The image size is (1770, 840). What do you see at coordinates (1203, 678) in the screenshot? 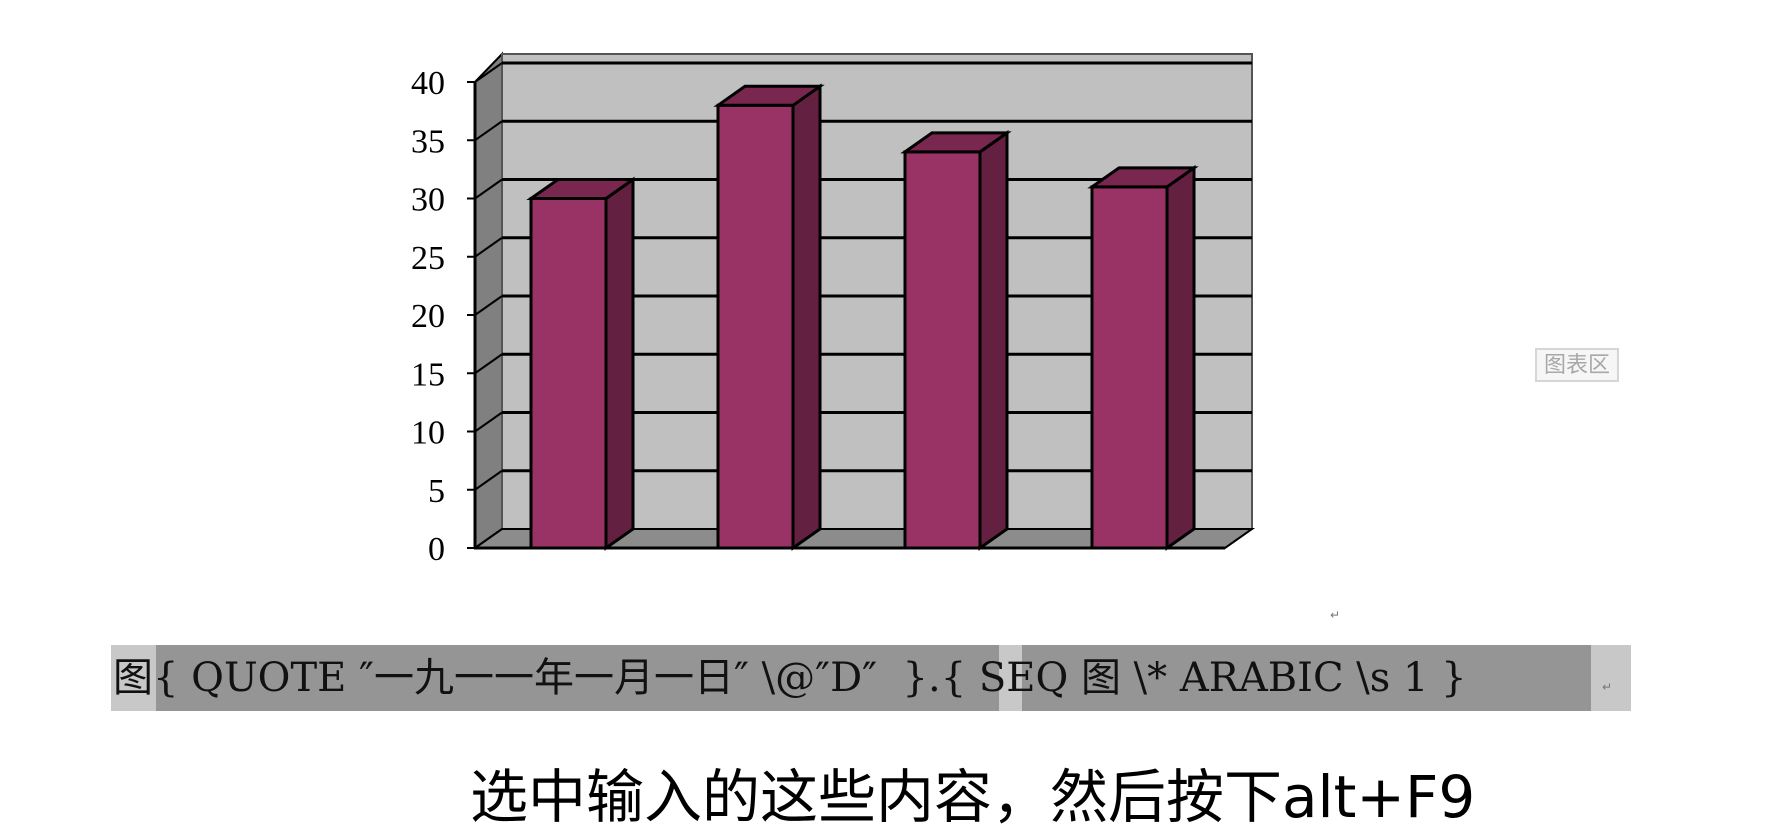
I see `caption-field-seq: { SEQ 图 \* ARABIC \s 1 }` at bounding box center [1203, 678].